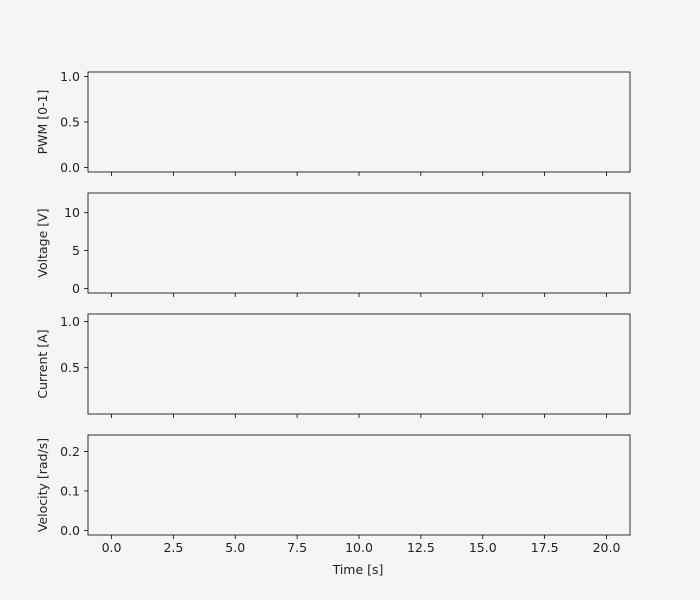 Image resolution: width=700 pixels, height=600 pixels. What do you see at coordinates (359, 547) in the screenshot?
I see `x-tick-label: 10.0` at bounding box center [359, 547].